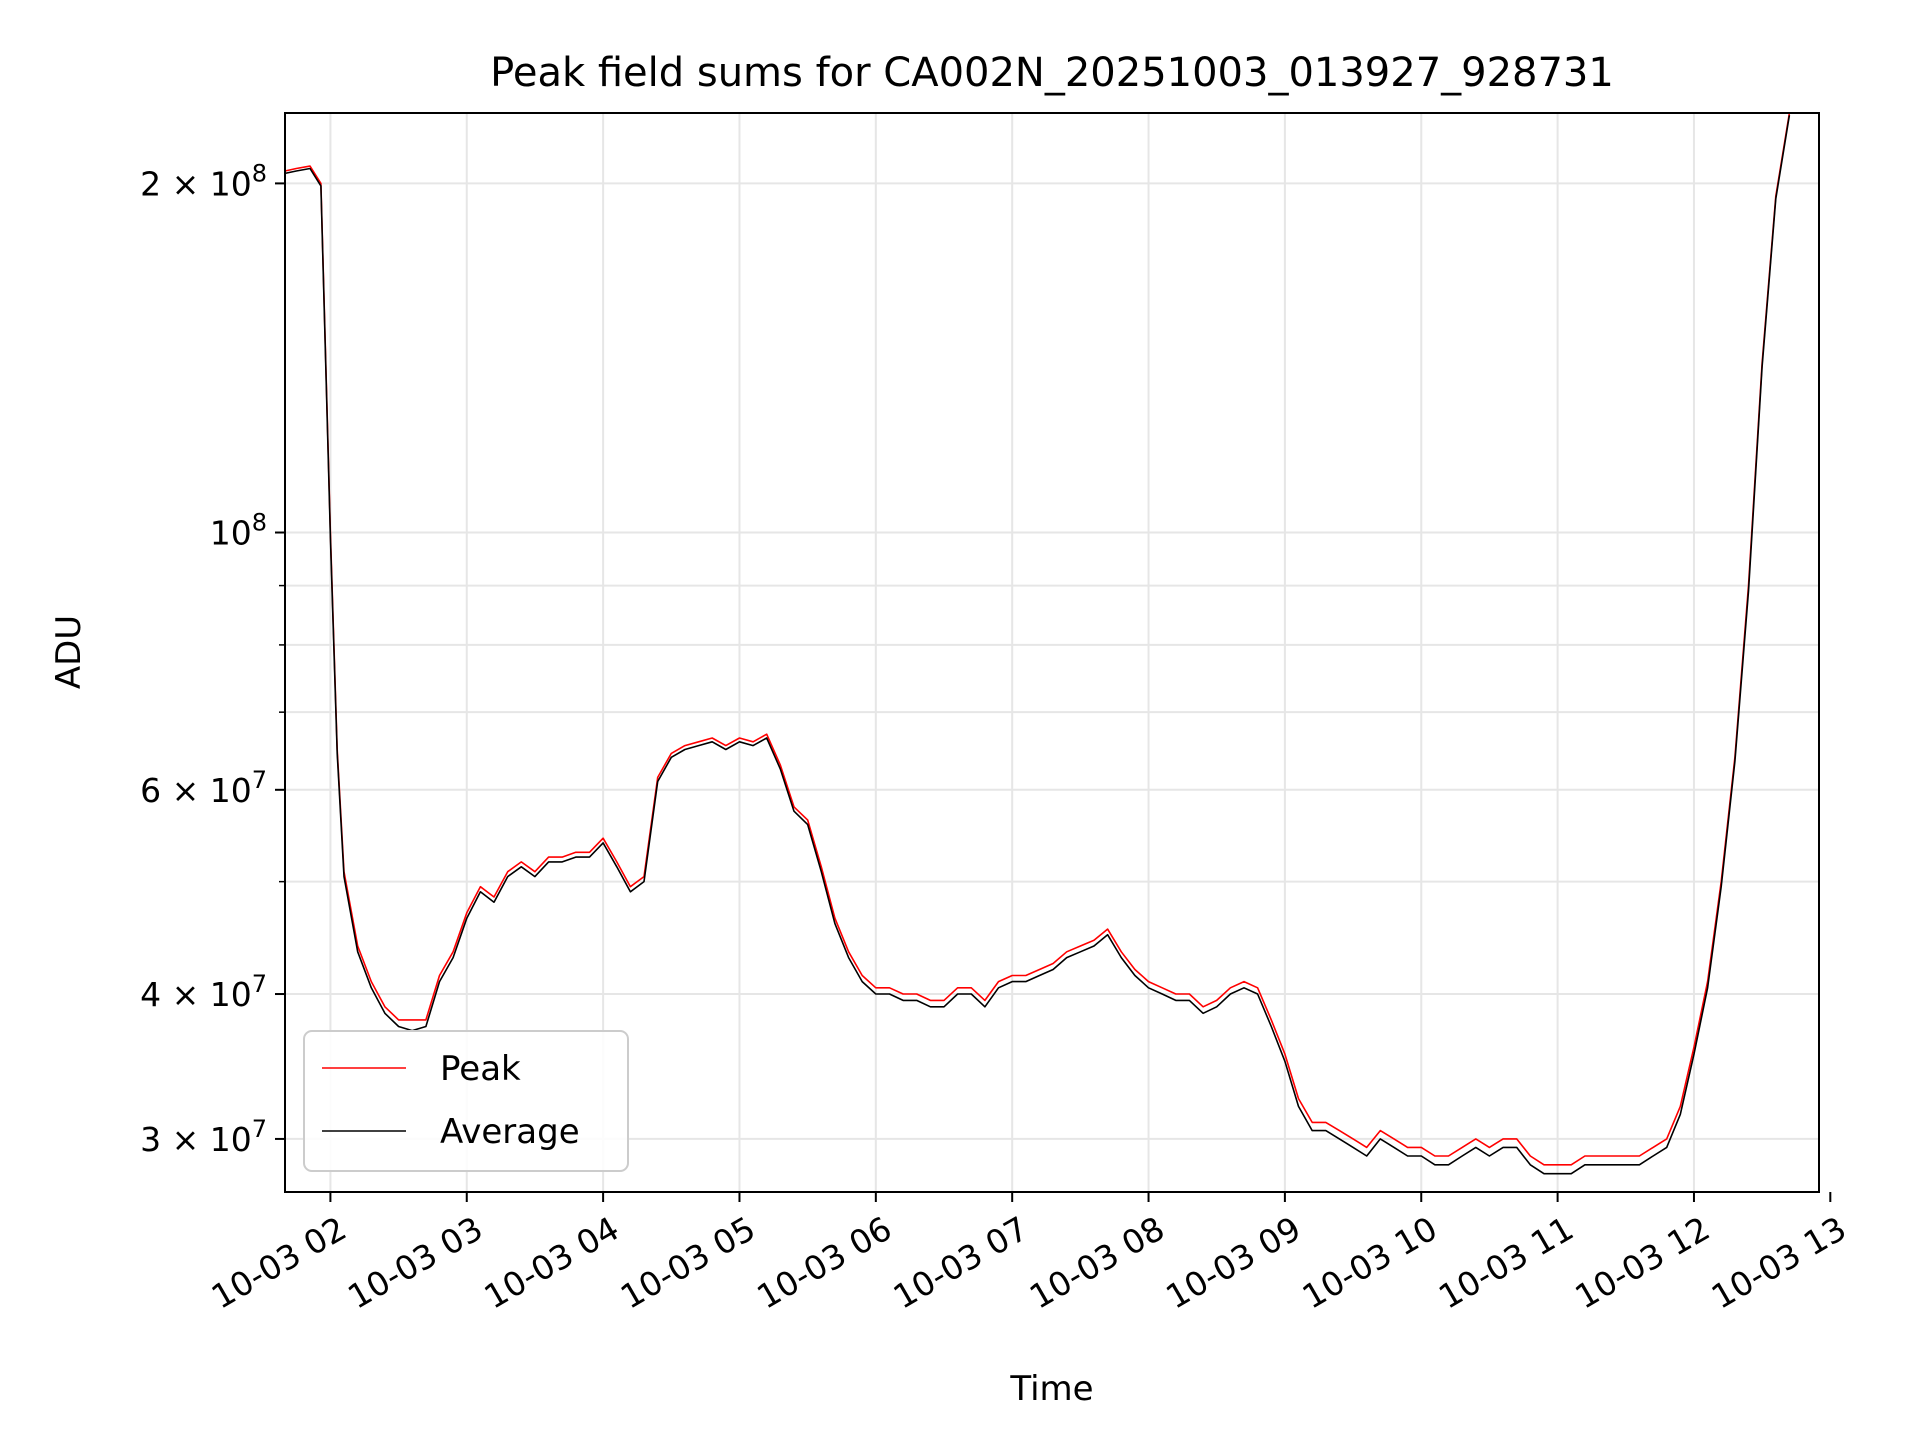 The image size is (1920, 1440). I want to click on legend-box, so click(466, 1101).